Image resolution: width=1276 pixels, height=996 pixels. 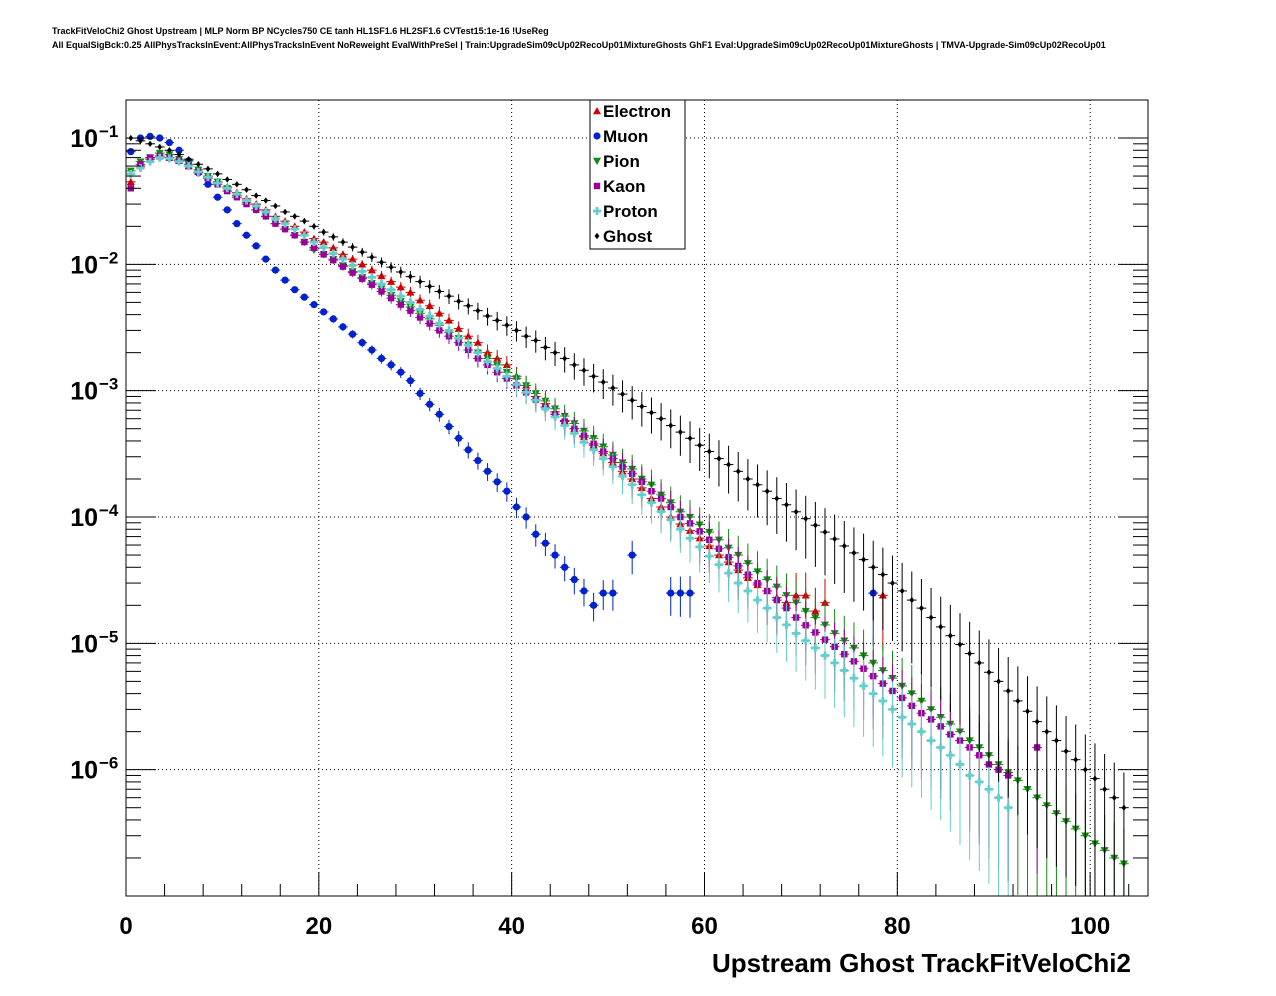 I want to click on legend-label: Pion, so click(x=621, y=161).